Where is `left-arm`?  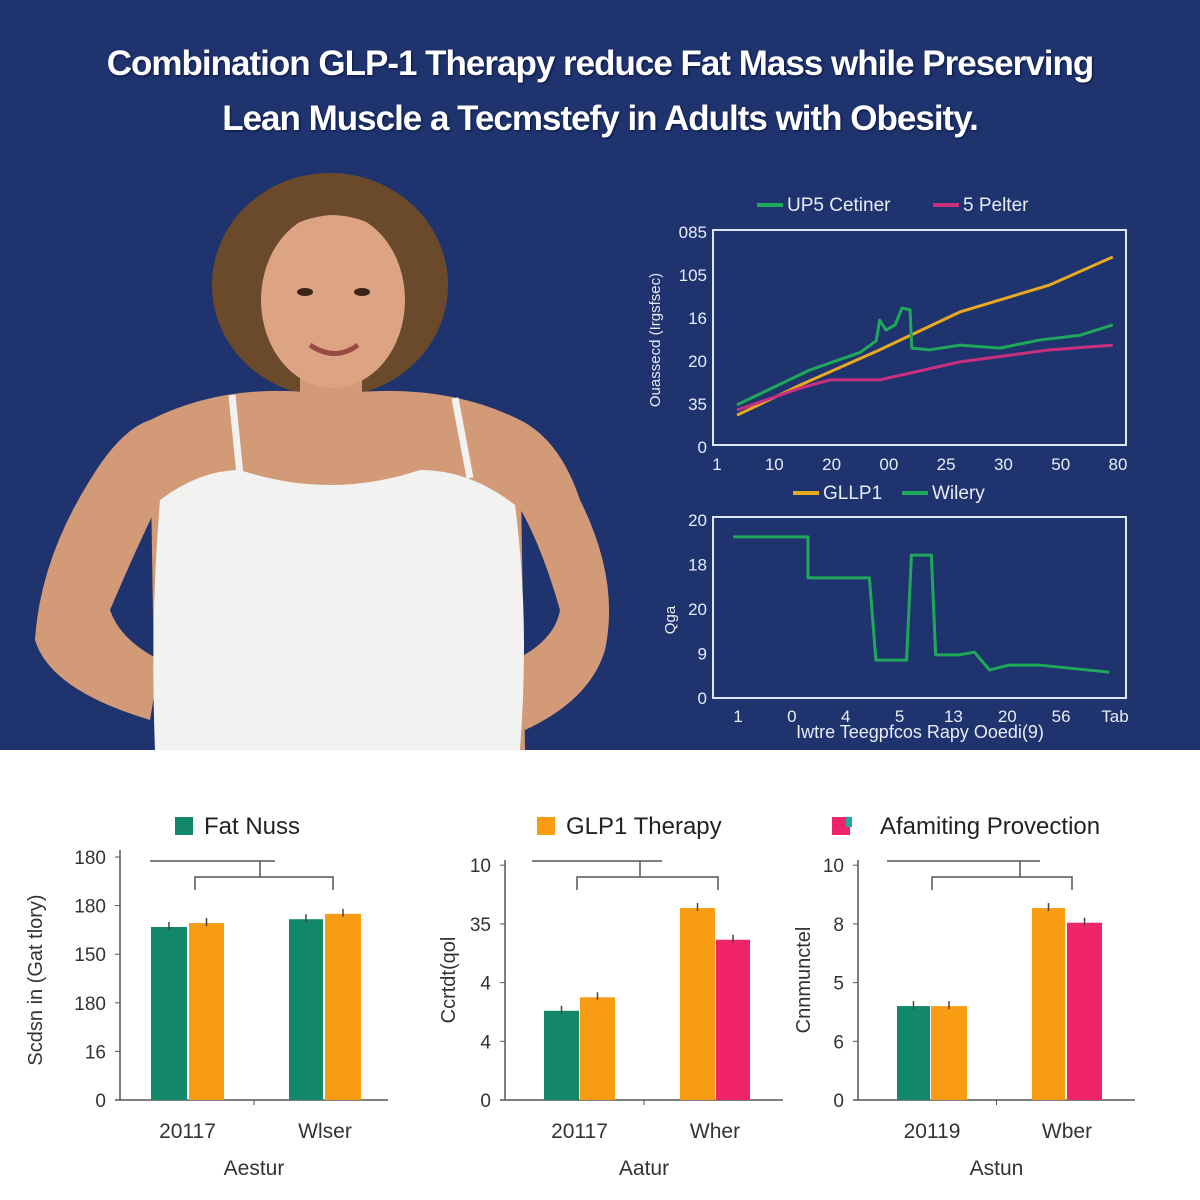
left-arm is located at coordinates (97, 570).